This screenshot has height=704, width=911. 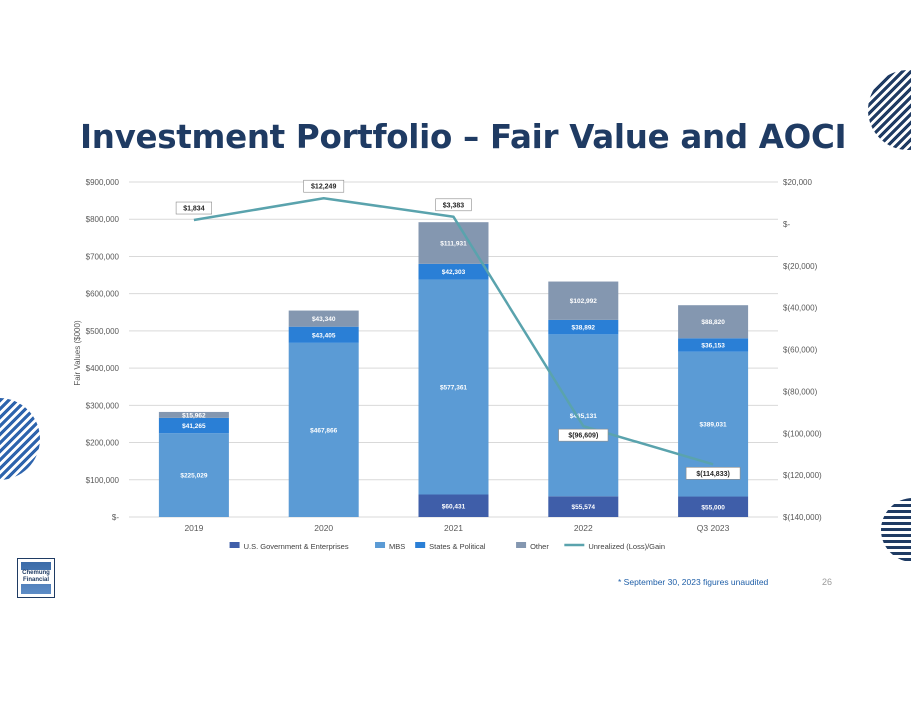 What do you see at coordinates (103, 294) in the screenshot?
I see `y-tick-label: $600,000` at bounding box center [103, 294].